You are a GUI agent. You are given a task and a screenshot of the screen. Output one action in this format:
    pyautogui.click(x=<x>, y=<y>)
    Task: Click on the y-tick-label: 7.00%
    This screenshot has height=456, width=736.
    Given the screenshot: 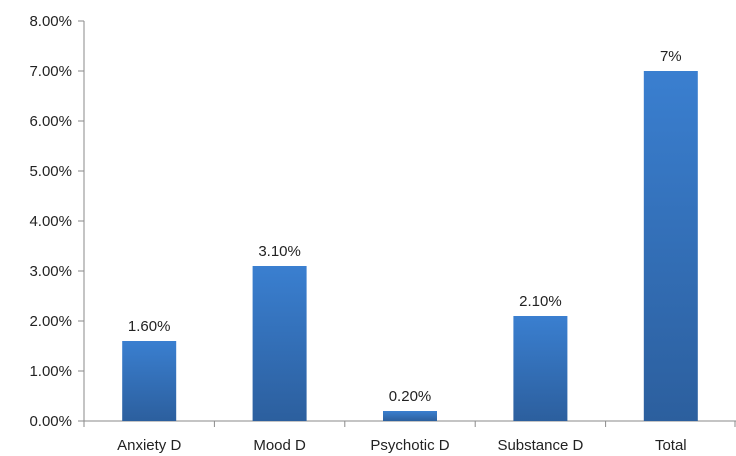 What is the action you would take?
    pyautogui.click(x=50, y=71)
    